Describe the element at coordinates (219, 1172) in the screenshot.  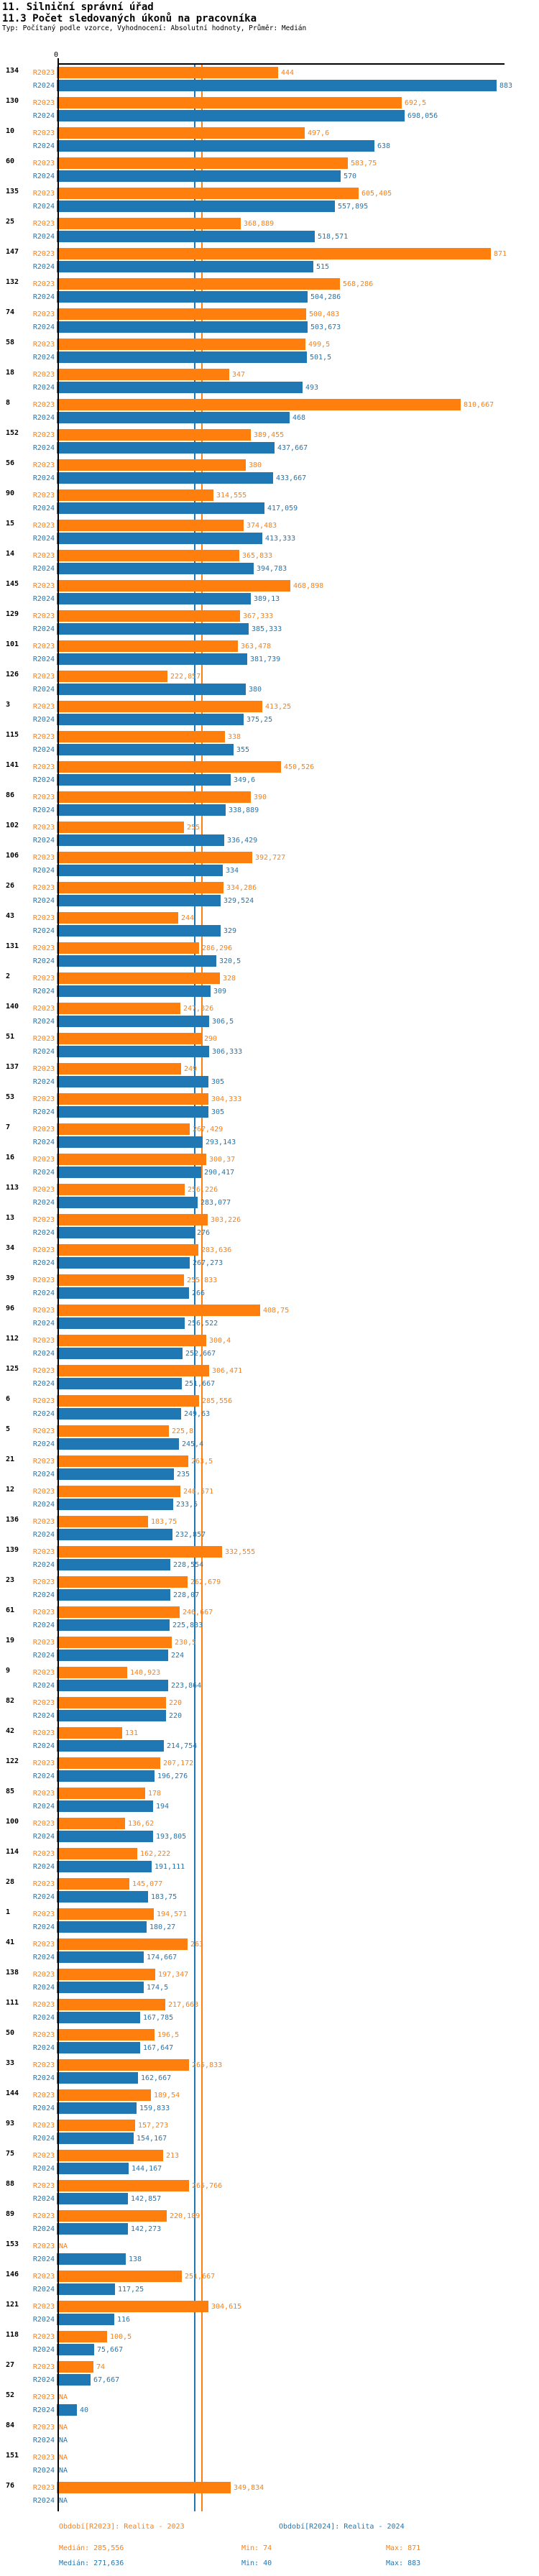
I see `value-label-r2024: 290,417` at that location.